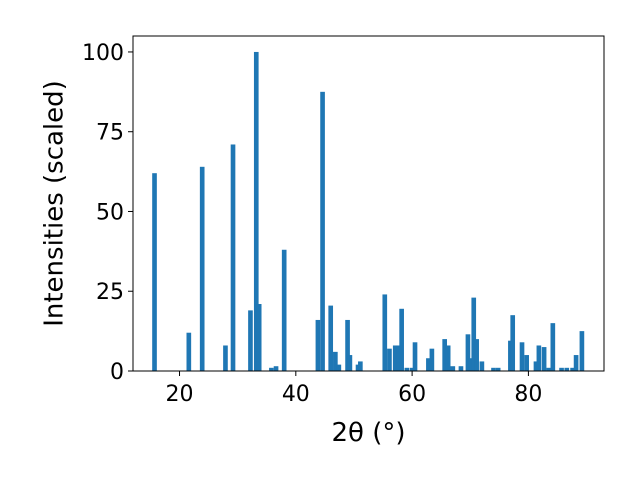  I want to click on x-tick-label: 80, so click(528, 394).